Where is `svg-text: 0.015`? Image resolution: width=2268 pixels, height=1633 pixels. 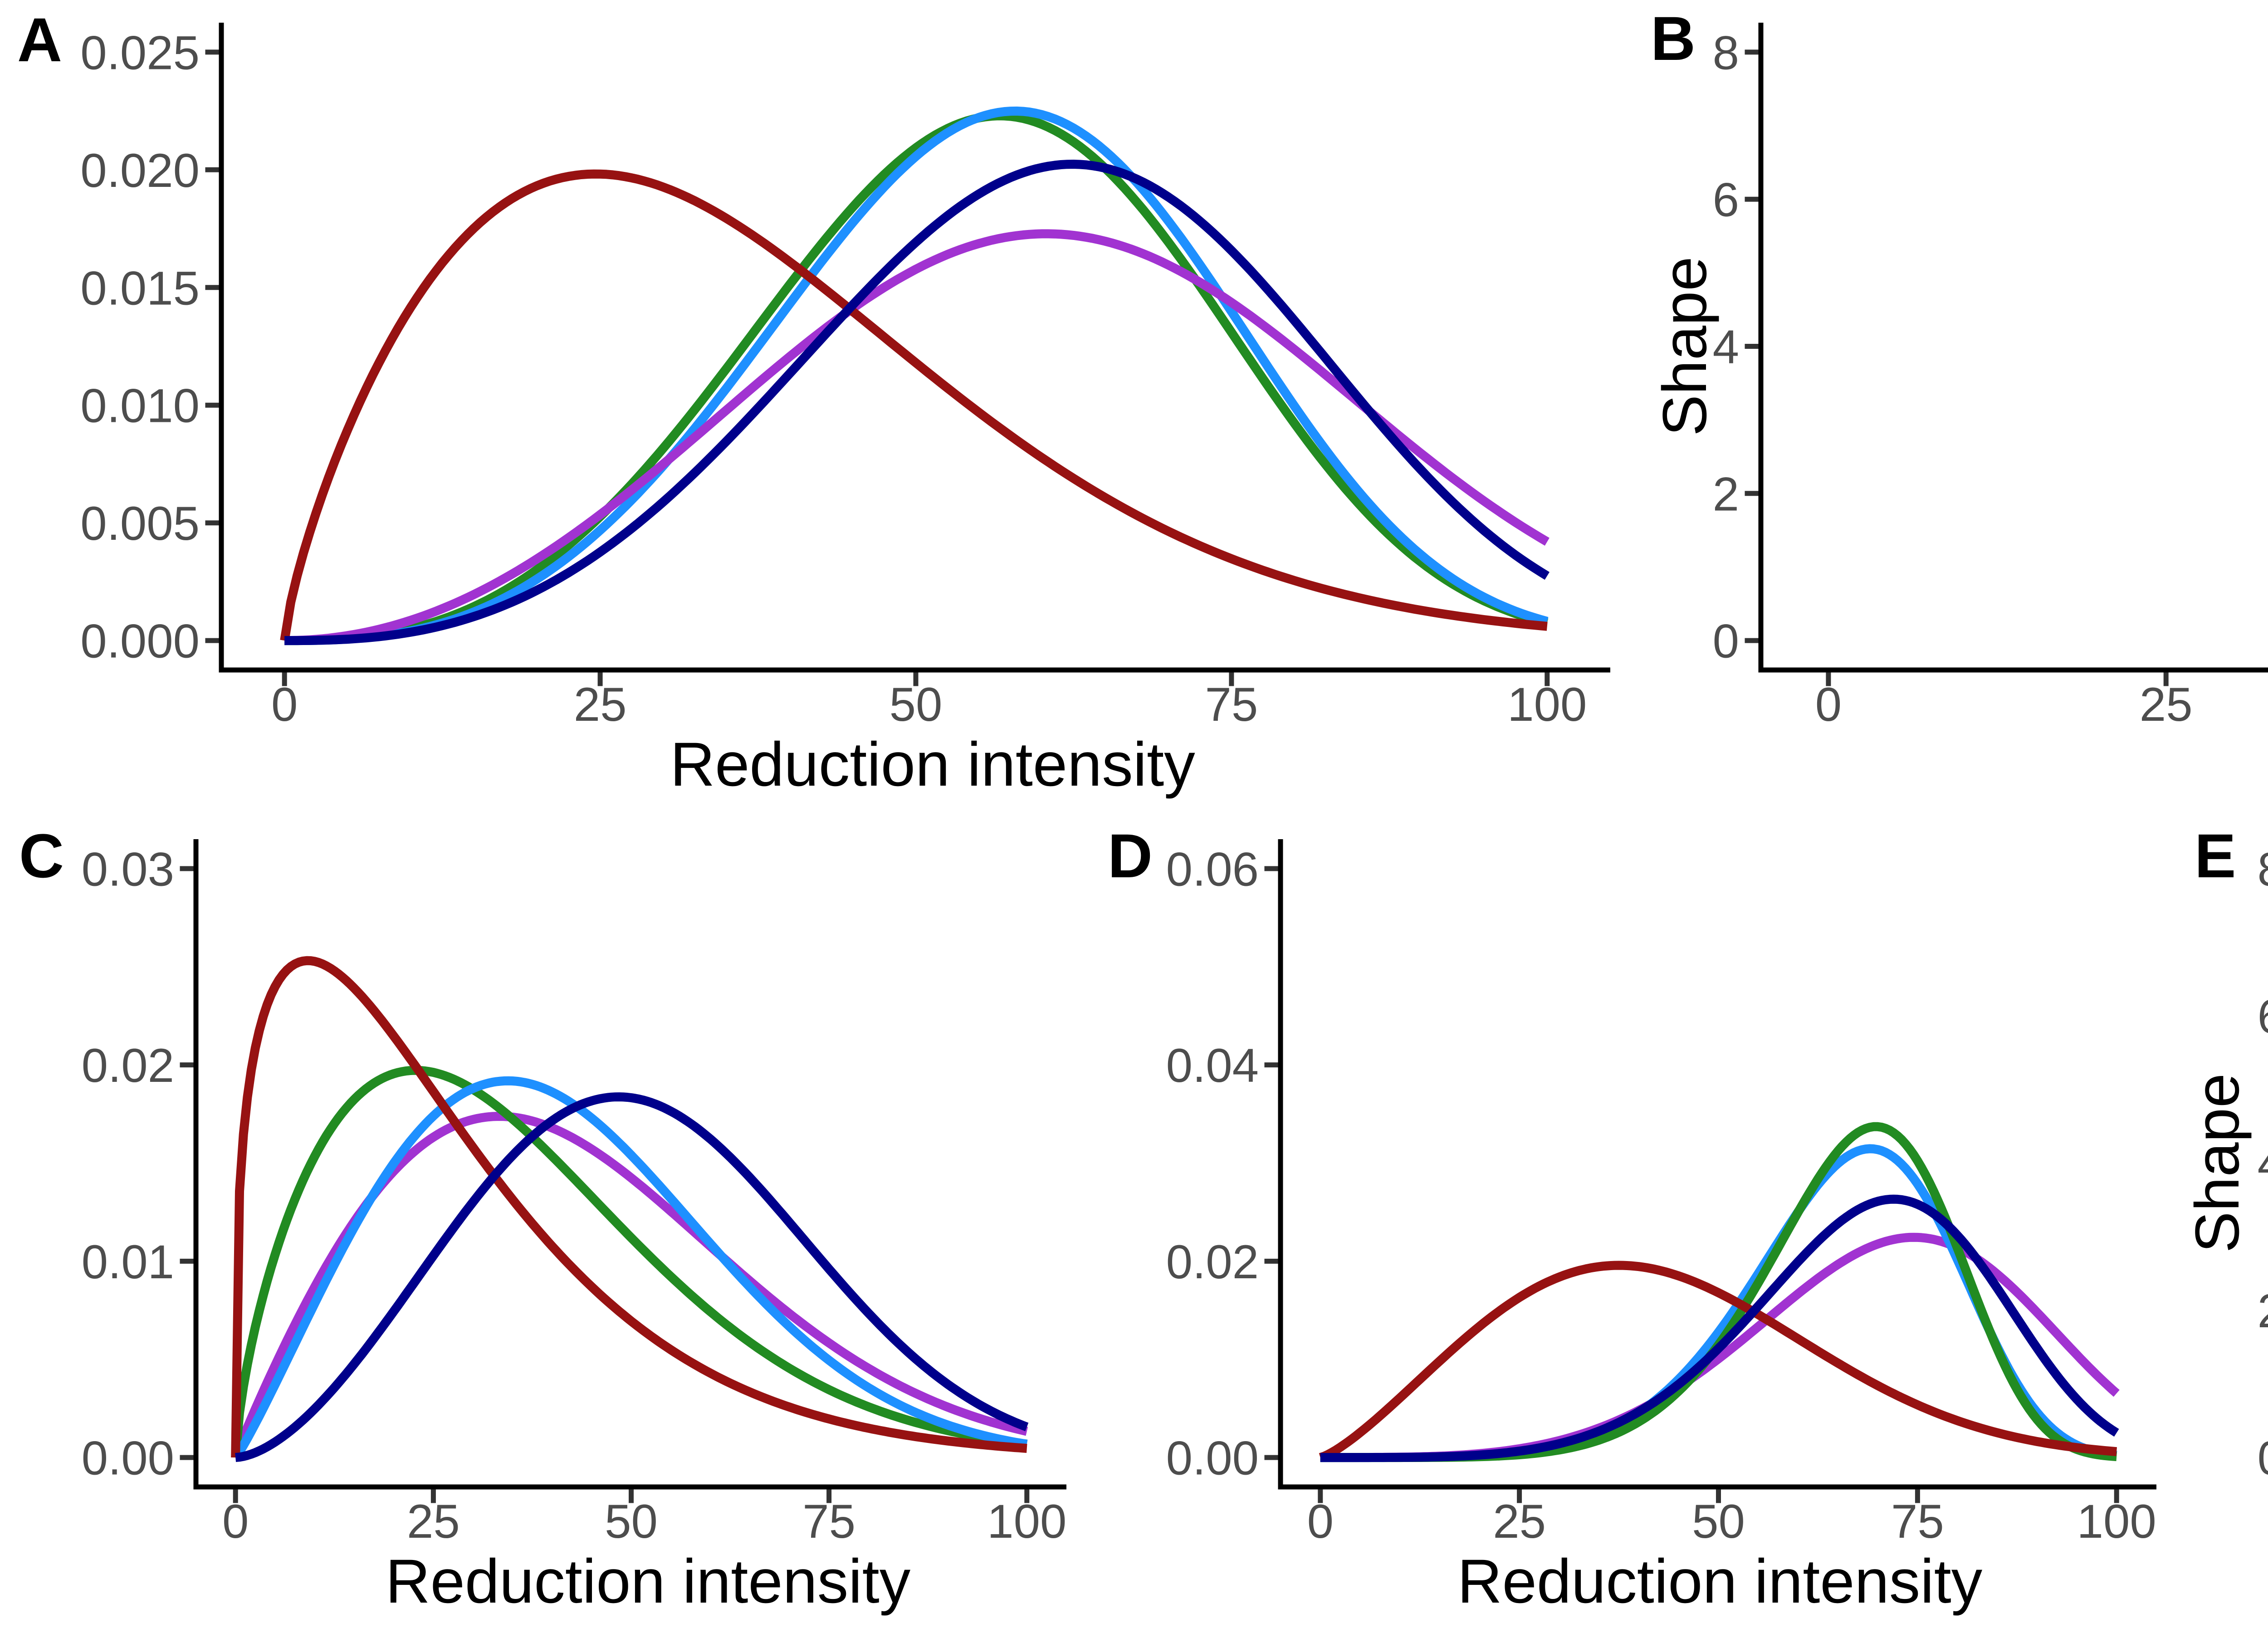
svg-text: 0.015 is located at coordinates (140, 288).